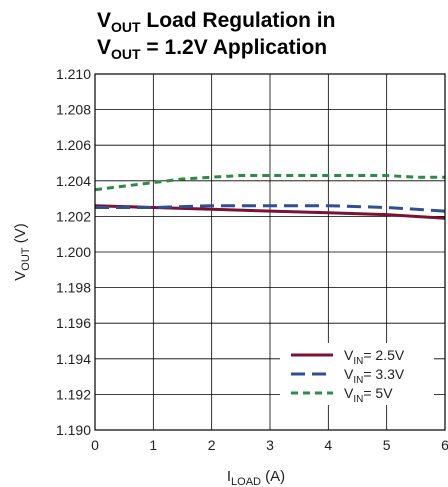 The width and height of the screenshot is (448, 487). What do you see at coordinates (212, 49) in the screenshot?
I see `title-line-2: VOUT = 1.2V Application` at bounding box center [212, 49].